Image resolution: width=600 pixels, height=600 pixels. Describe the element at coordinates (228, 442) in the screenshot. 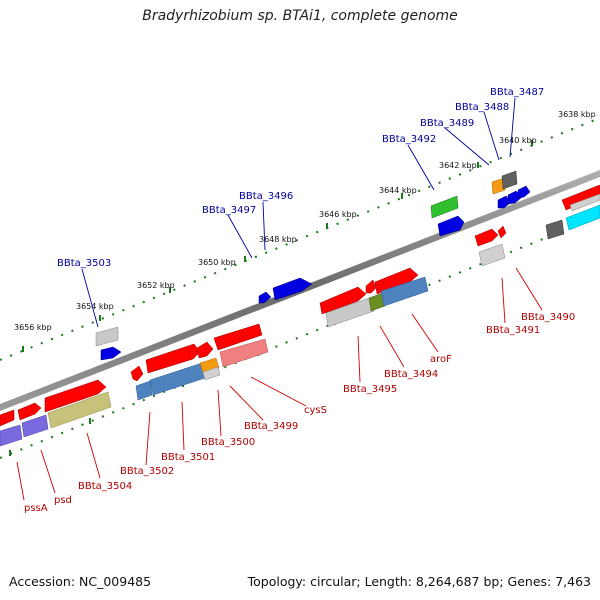

I see `gene-label: BBta_3500` at that location.